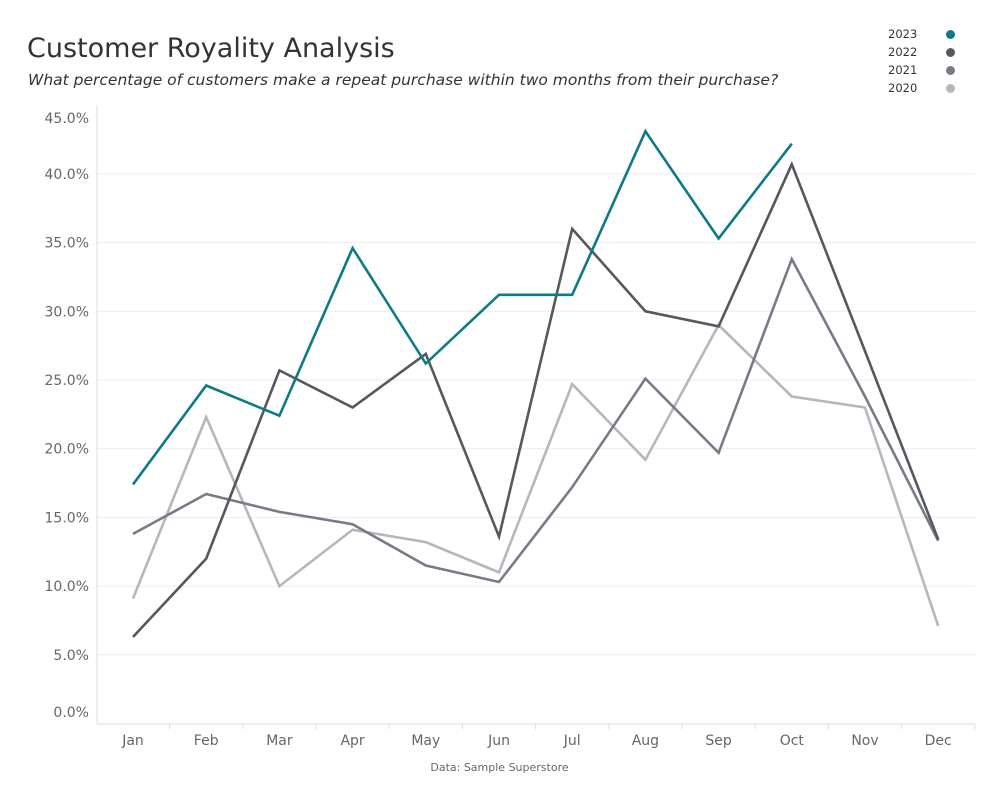  Describe the element at coordinates (903, 70) in the screenshot. I see `legend-label: 2021` at that location.